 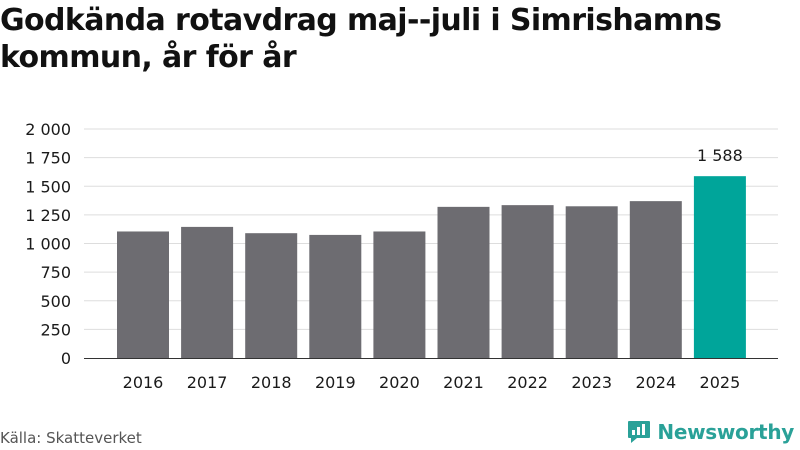 I want to click on y-tick-label: 1 250, so click(x=48, y=215).